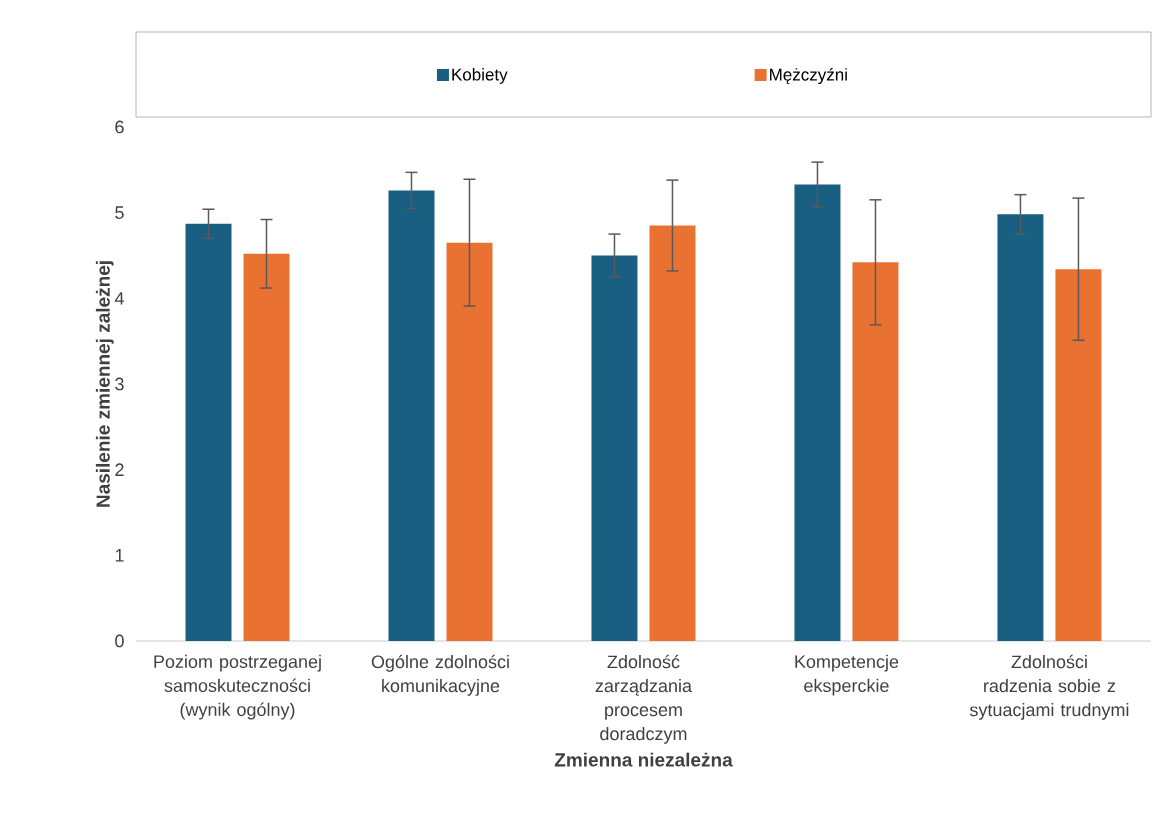 The width and height of the screenshot is (1171, 821). Describe the element at coordinates (643, 759) in the screenshot. I see `x-axis-title: Zmienna niezależna` at that location.